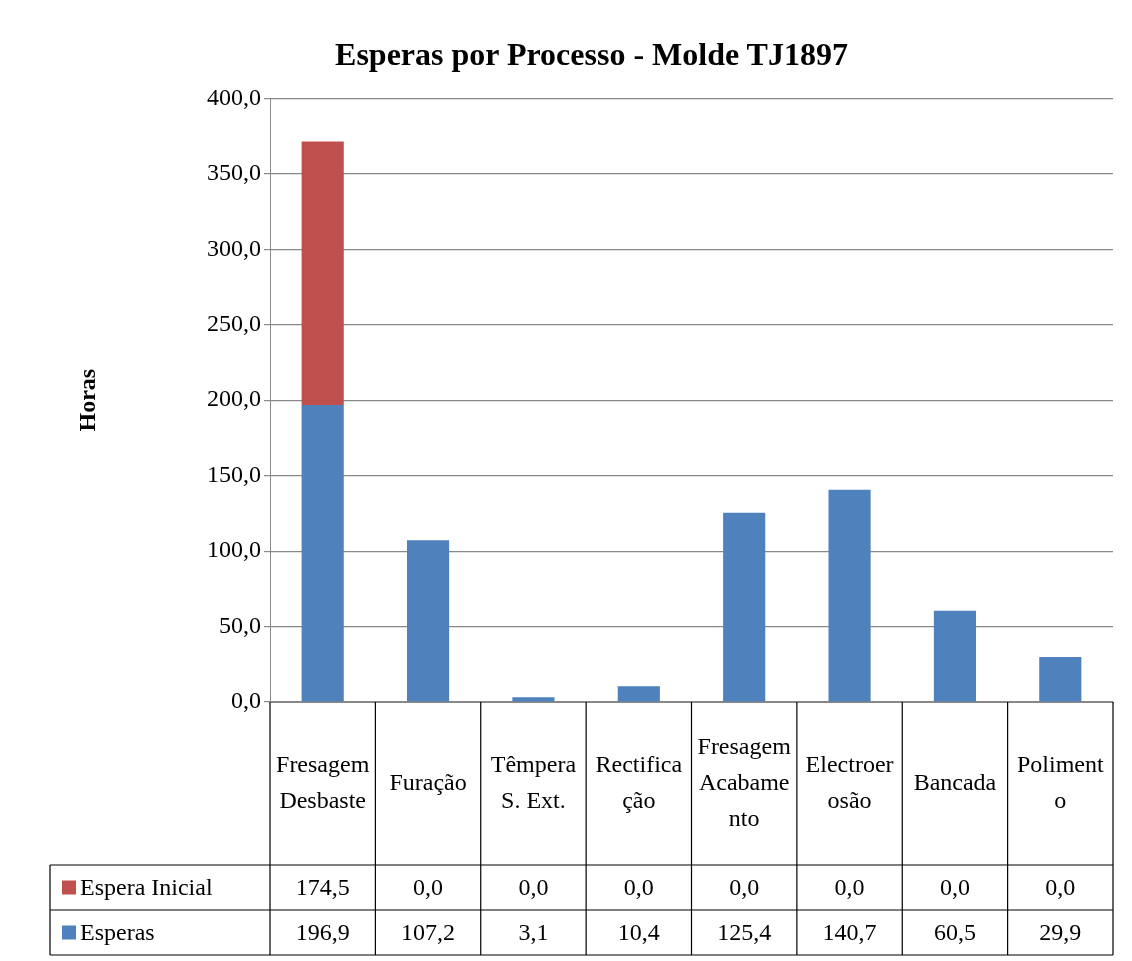  What do you see at coordinates (322, 931) in the screenshot?
I see `data-label: 196,9` at bounding box center [322, 931].